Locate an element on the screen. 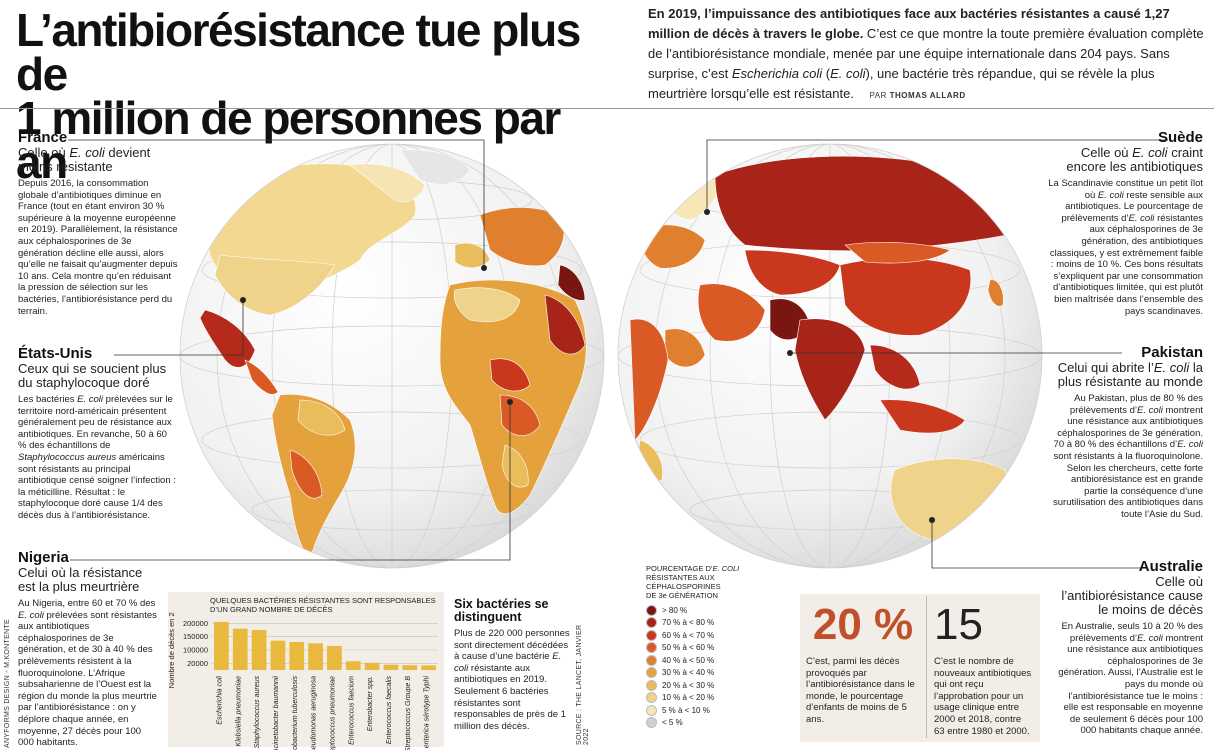 The height and width of the screenshot is (750, 1214). france-heading: France is located at coordinates (43, 137).